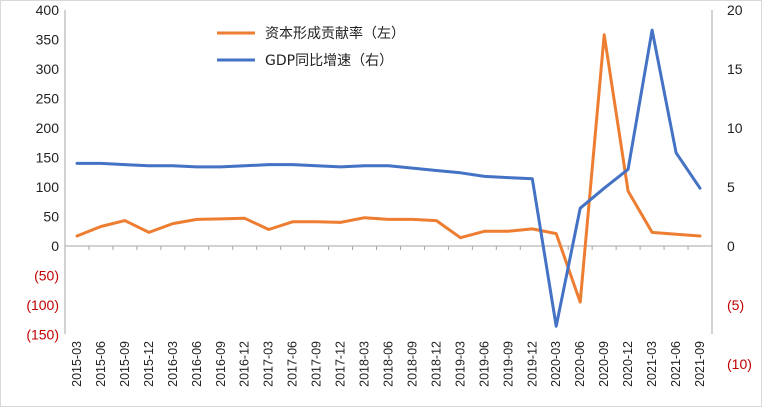 Image resolution: width=762 pixels, height=407 pixels. I want to click on left-tick-label: (50), so click(46, 276).